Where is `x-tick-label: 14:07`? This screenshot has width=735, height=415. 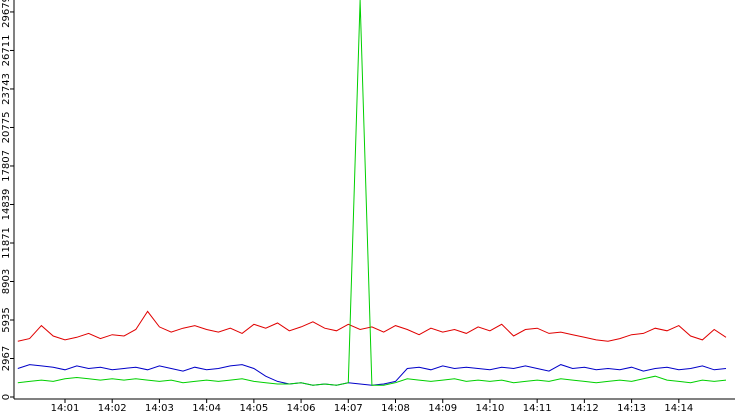
x-tick-label: 14:07 is located at coordinates (348, 408).